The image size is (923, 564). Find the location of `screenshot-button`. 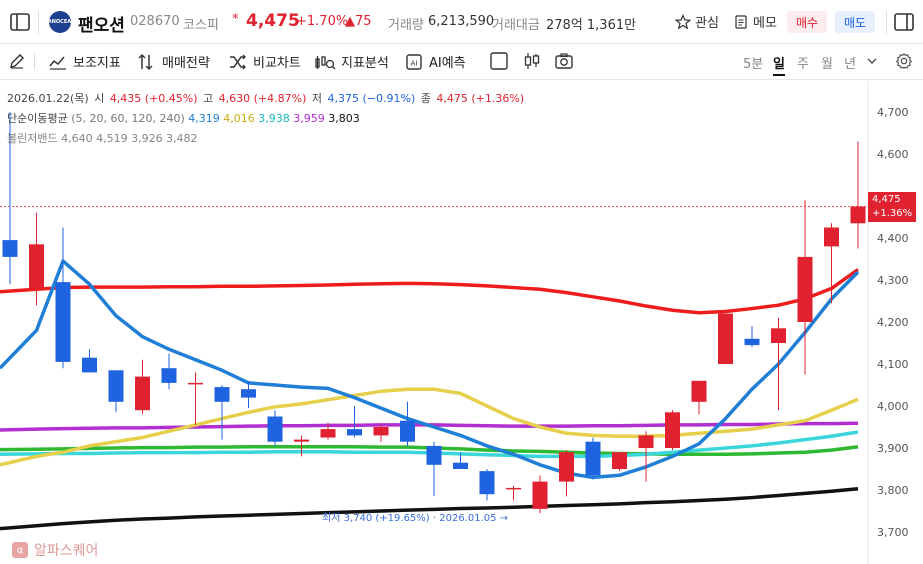

screenshot-button is located at coordinates (564, 61).